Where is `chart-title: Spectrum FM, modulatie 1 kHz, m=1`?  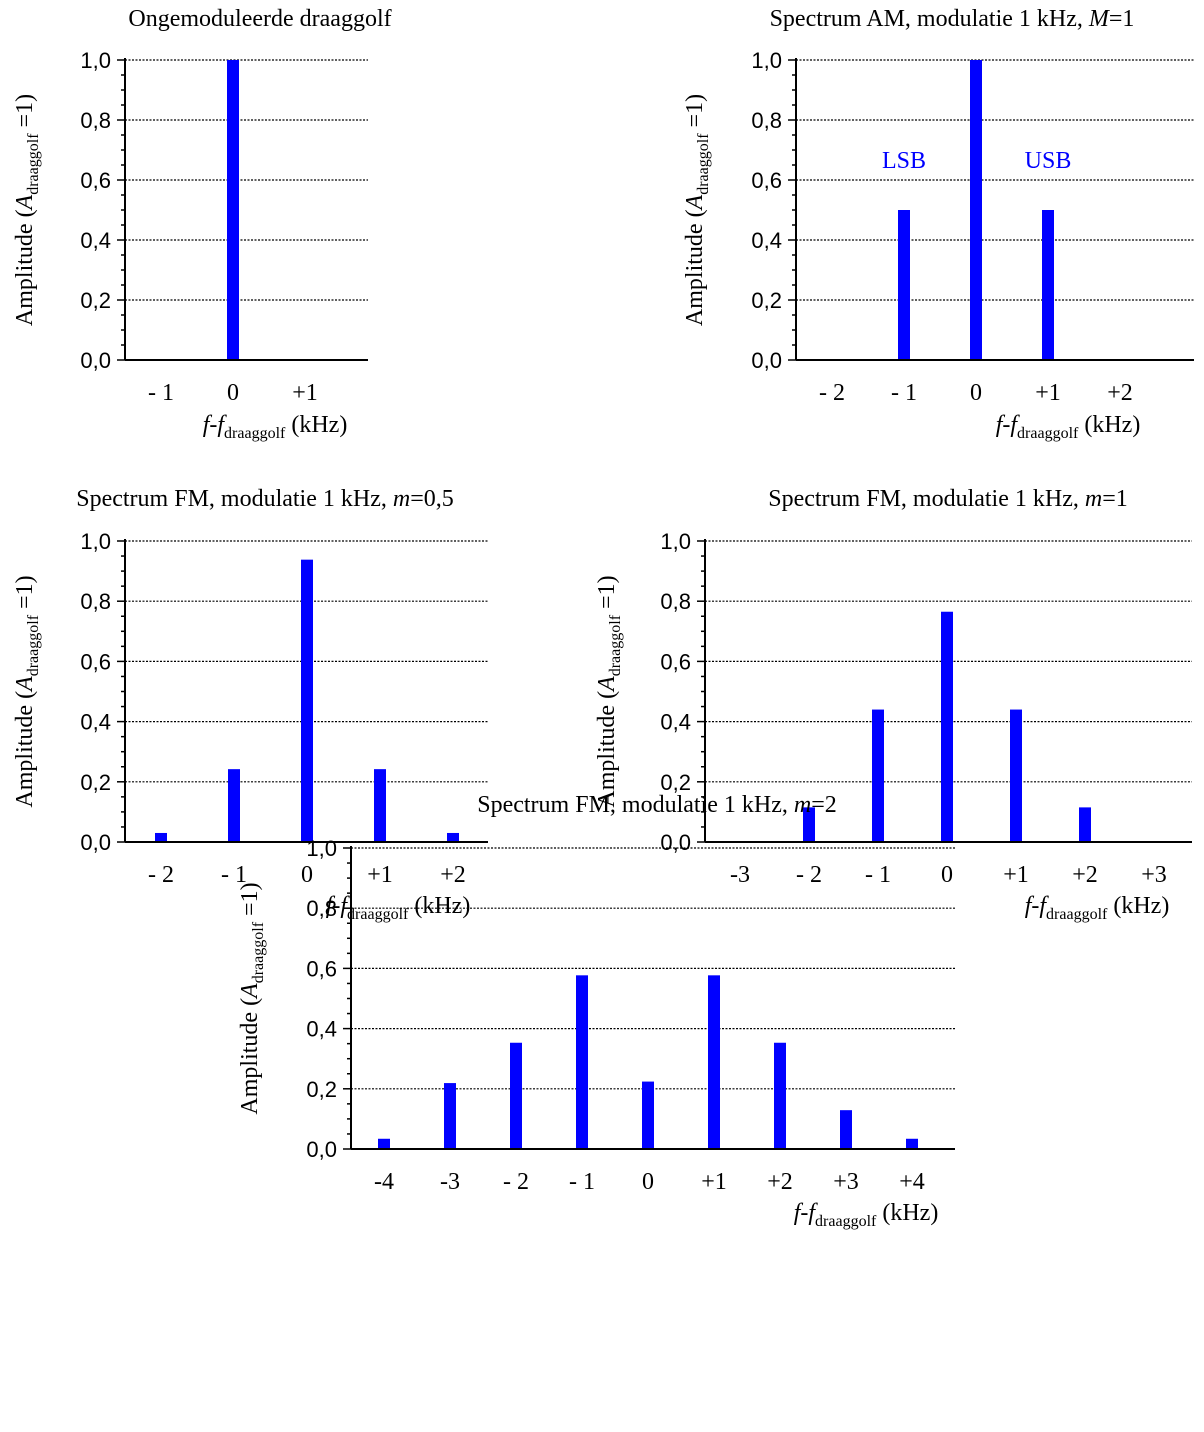
chart-title: Spectrum FM, modulatie 1 kHz, m=1 is located at coordinates (948, 499).